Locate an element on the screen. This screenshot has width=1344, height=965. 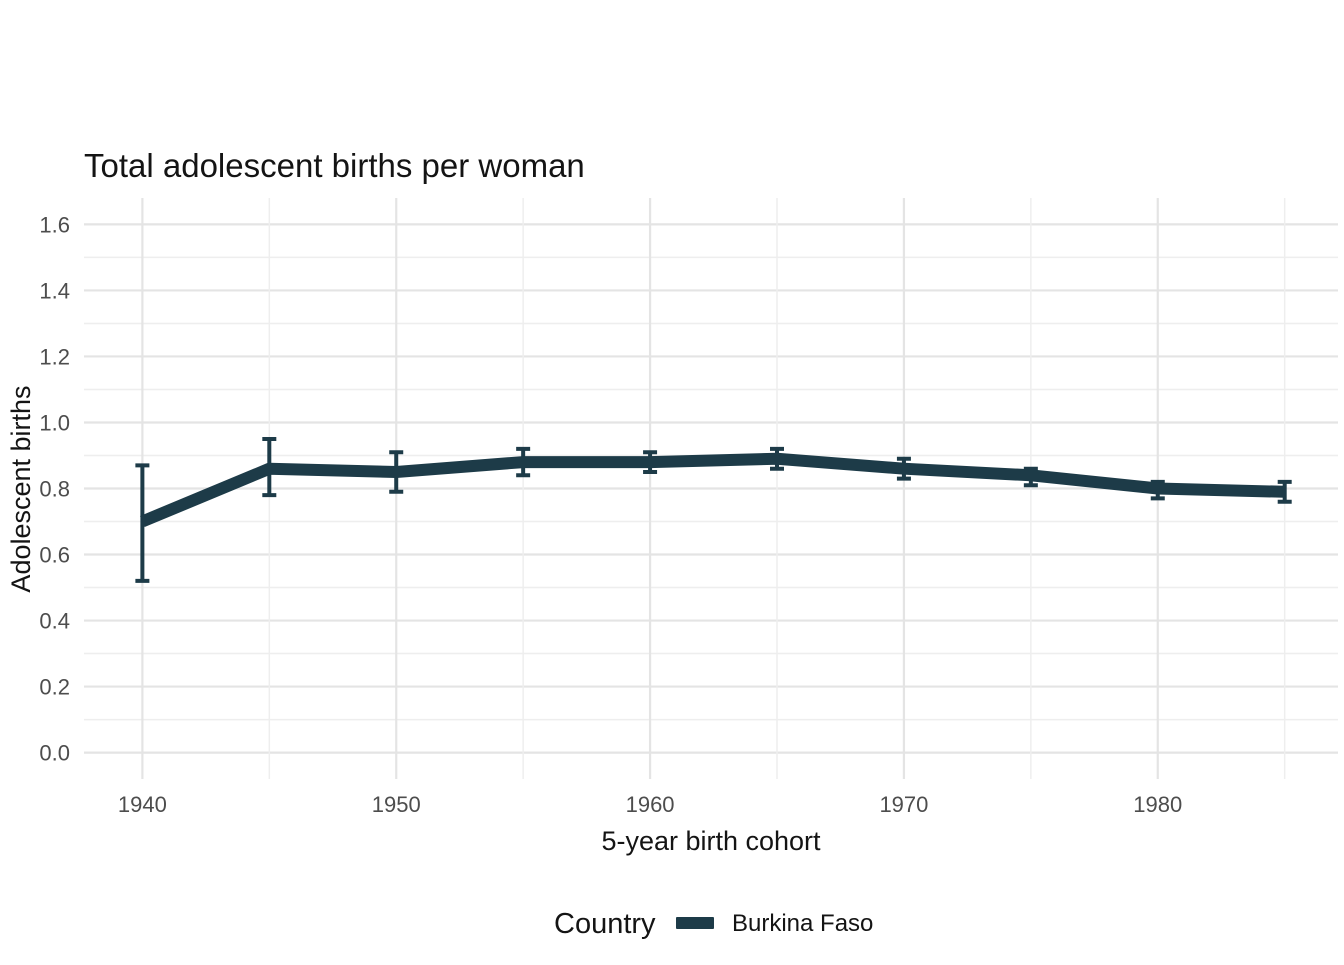
x-tick-label: 1980 is located at coordinates (1157, 804).